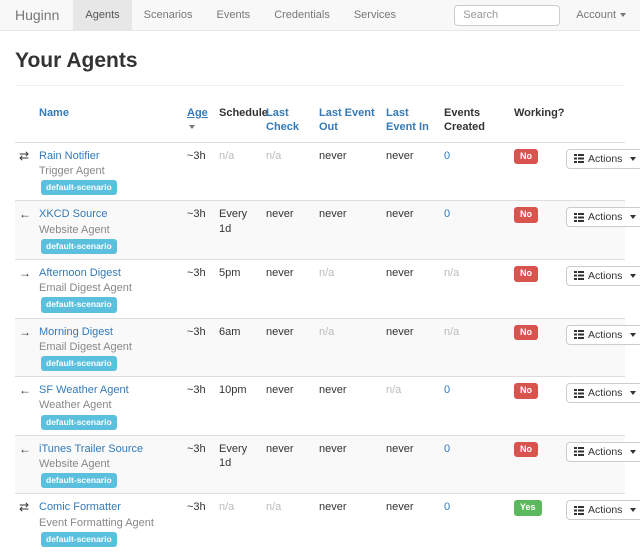  Describe the element at coordinates (507, 15) in the screenshot. I see `search-input` at that location.